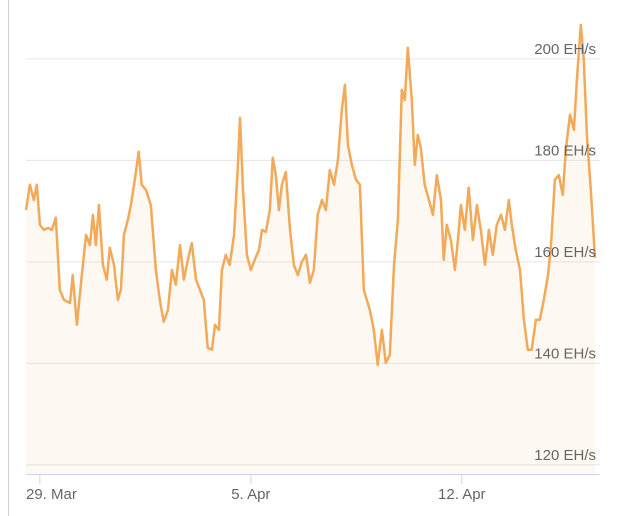  What do you see at coordinates (565, 353) in the screenshot?
I see `y-tick-label: 140 EH/s` at bounding box center [565, 353].